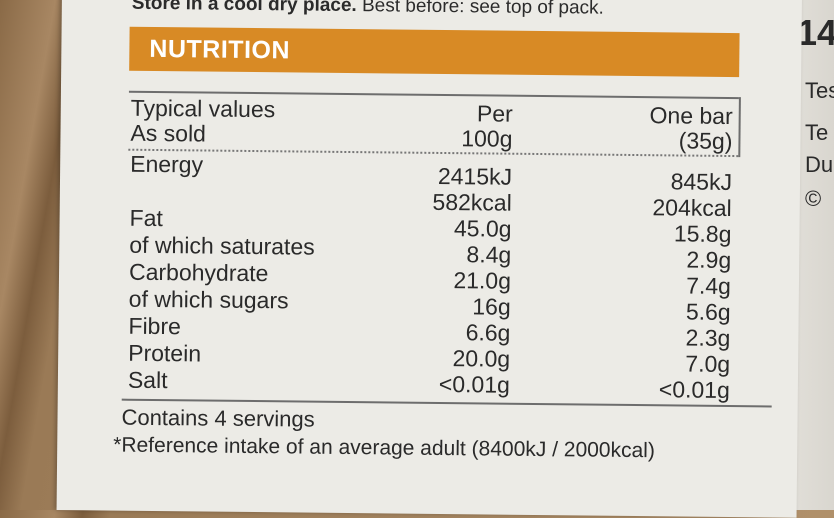 The width and height of the screenshot is (834, 518). Describe the element at coordinates (708, 312) in the screenshot. I see `row-bar: 5.6g` at that location.